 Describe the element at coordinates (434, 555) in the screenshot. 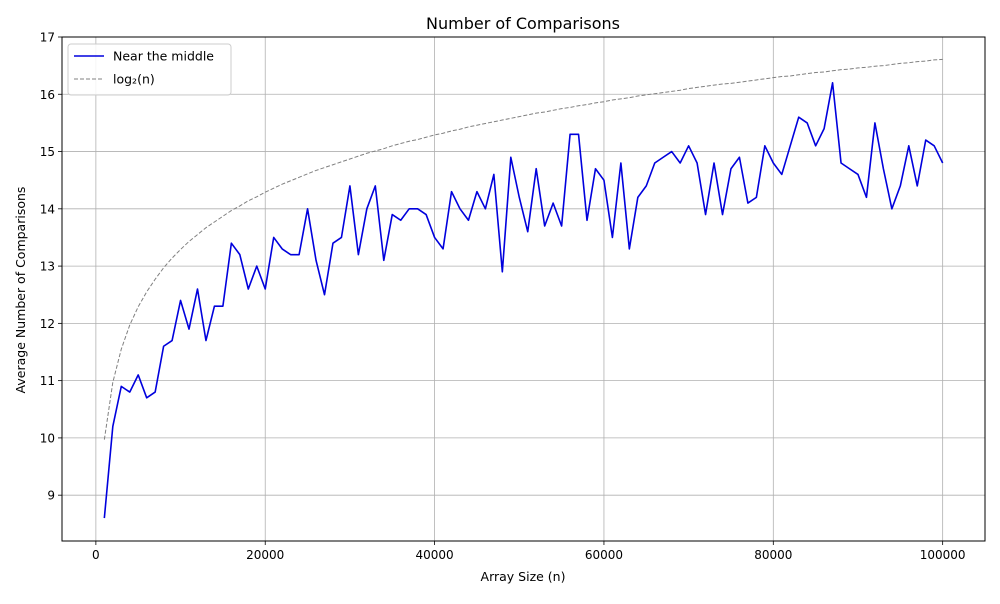

I see `x-tick-label: 40000` at that location.